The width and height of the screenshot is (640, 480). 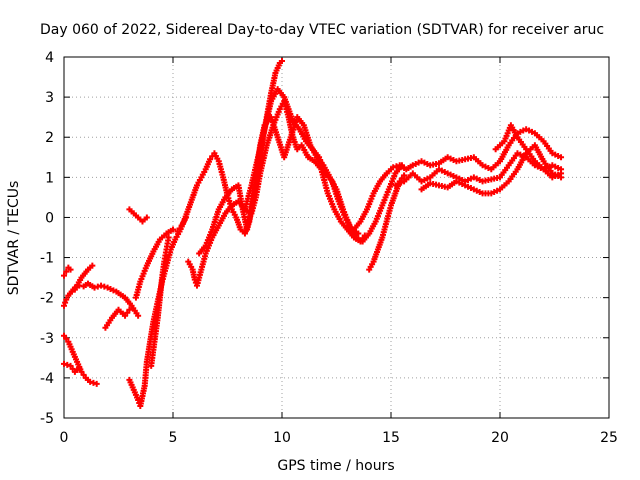 What do you see at coordinates (47, 259) in the screenshot?
I see `y-tick-label: -1` at bounding box center [47, 259].